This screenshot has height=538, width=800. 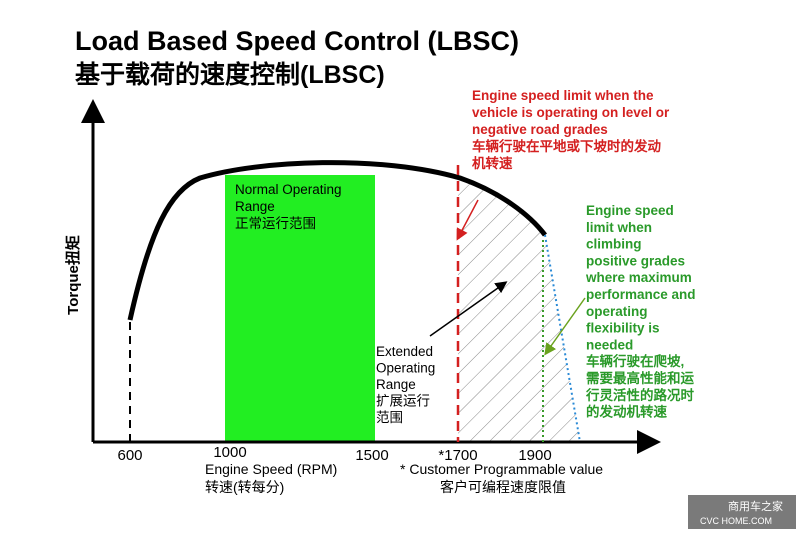 I want to click on green-annotation: operating, so click(x=617, y=311).